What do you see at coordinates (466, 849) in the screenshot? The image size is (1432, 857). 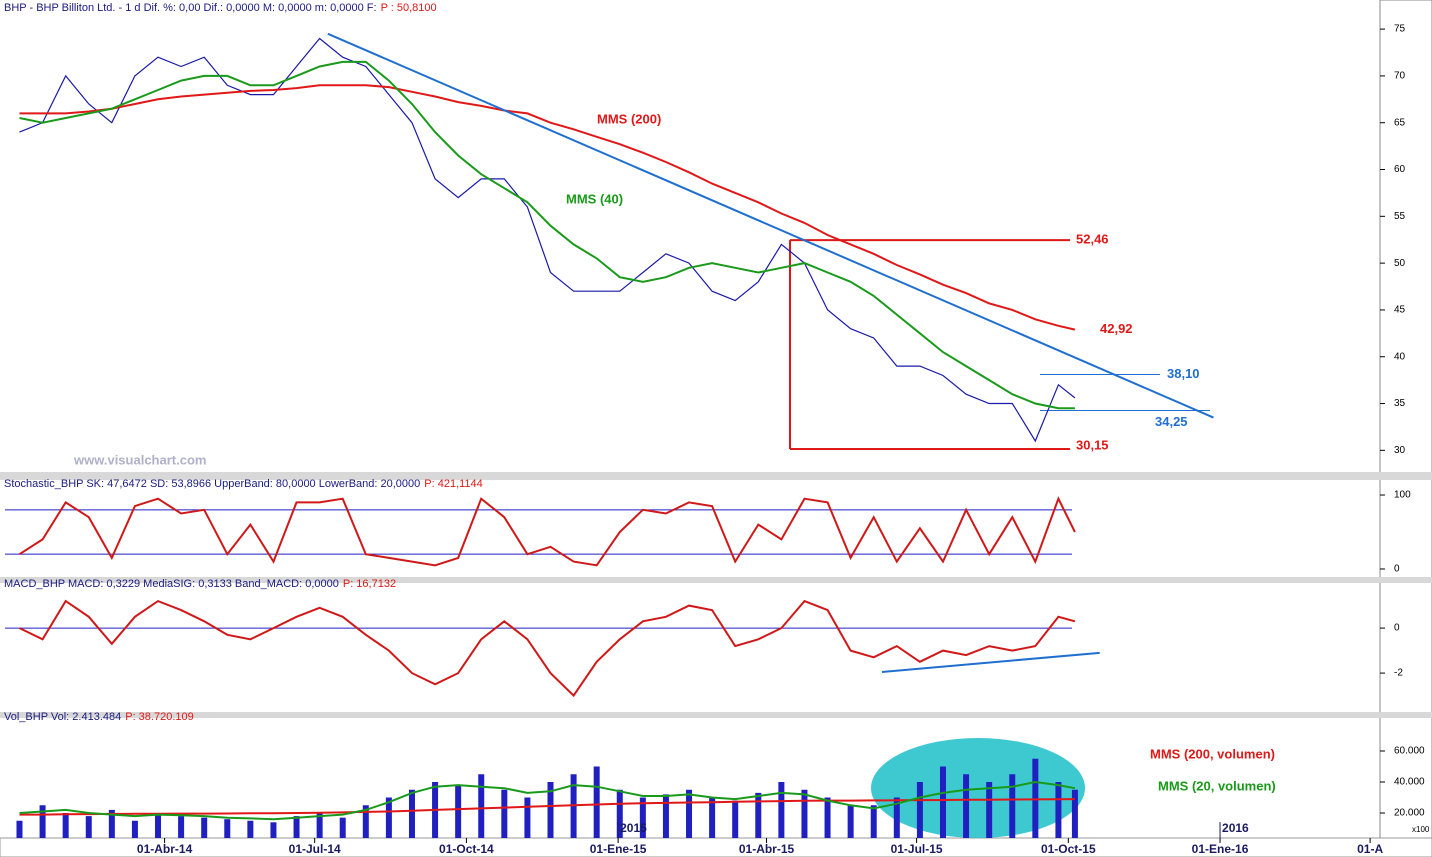 I see `x-tick-label: 01-Oct-14` at bounding box center [466, 849].